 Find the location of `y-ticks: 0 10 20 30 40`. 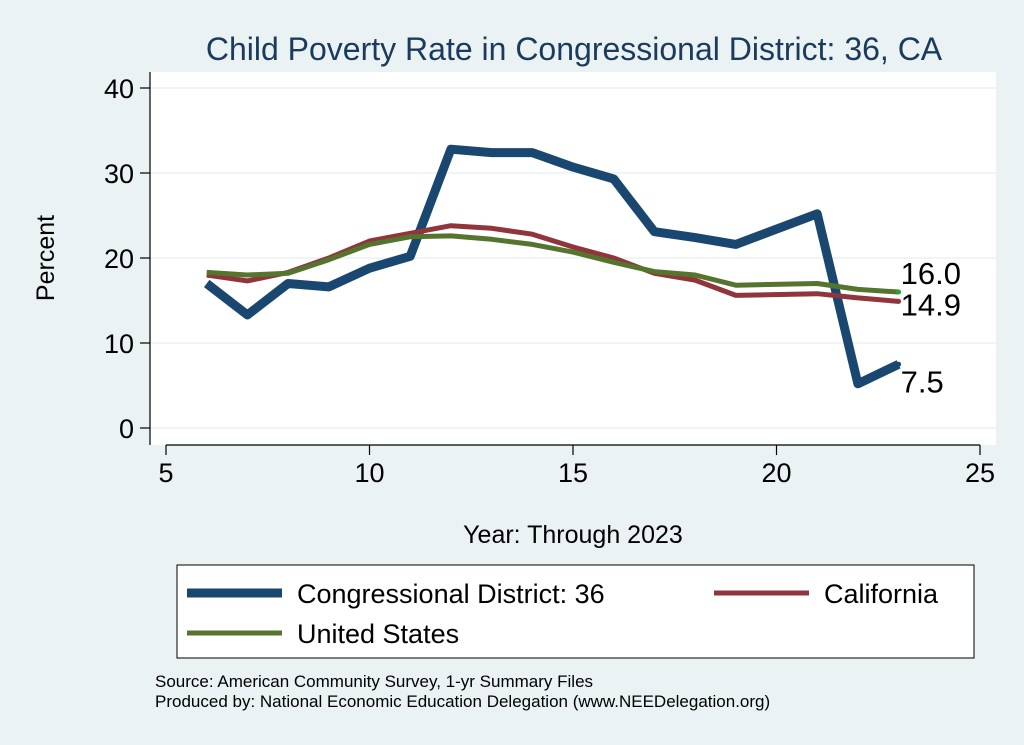

y-ticks: 0 10 20 30 40 is located at coordinates (127, 259).